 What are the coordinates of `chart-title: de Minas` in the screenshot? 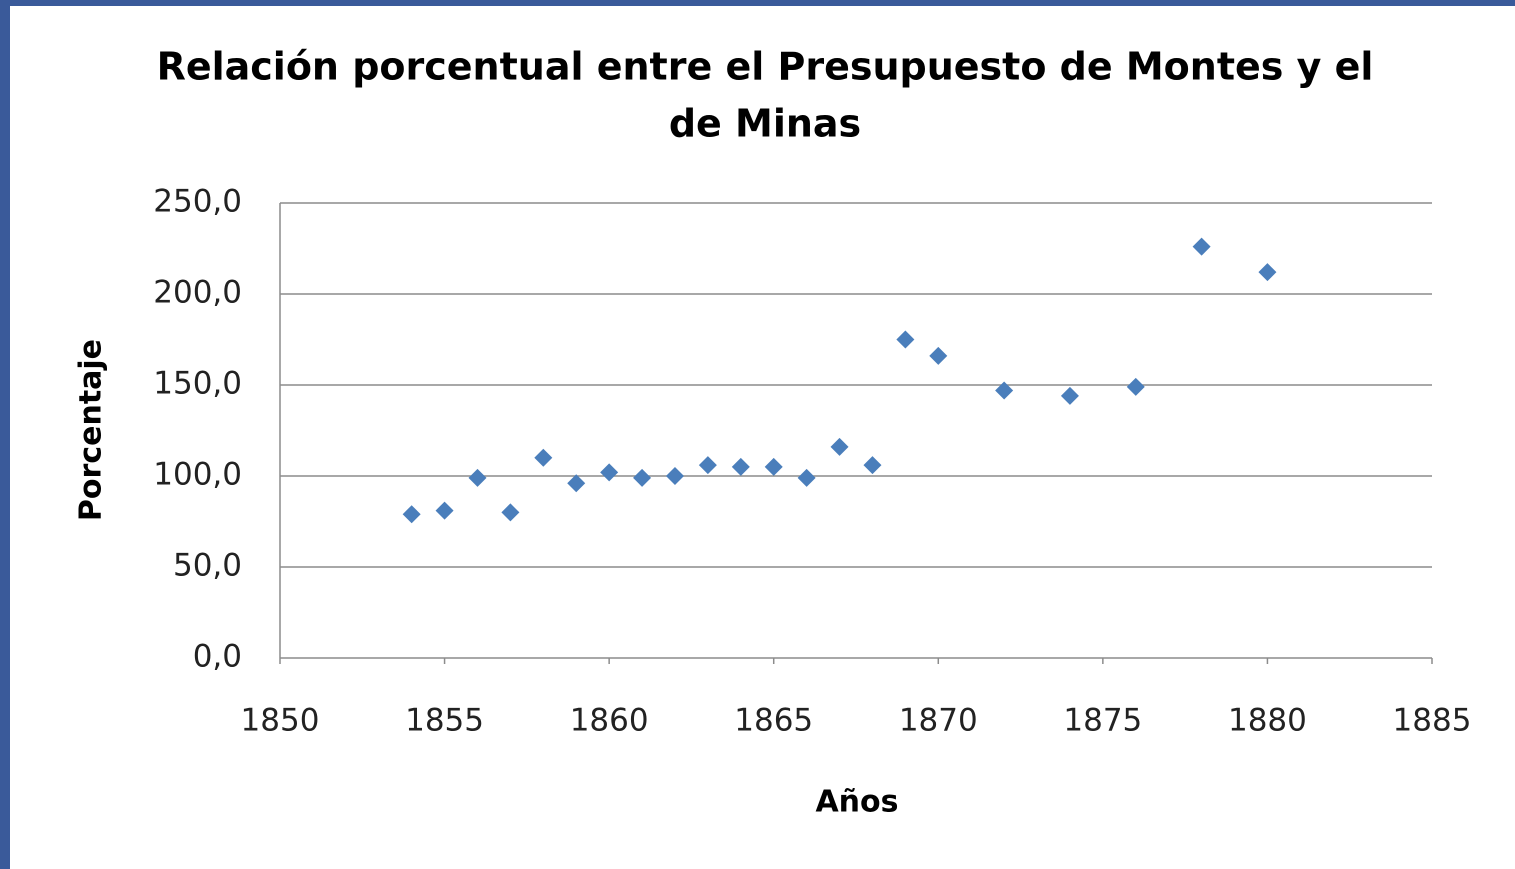 It's located at (765, 124).